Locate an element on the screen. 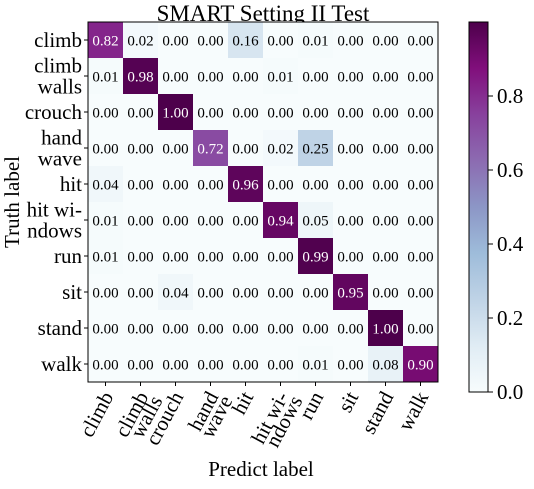 The image size is (534, 489). cell-value-label: 0.25 is located at coordinates (315, 150).